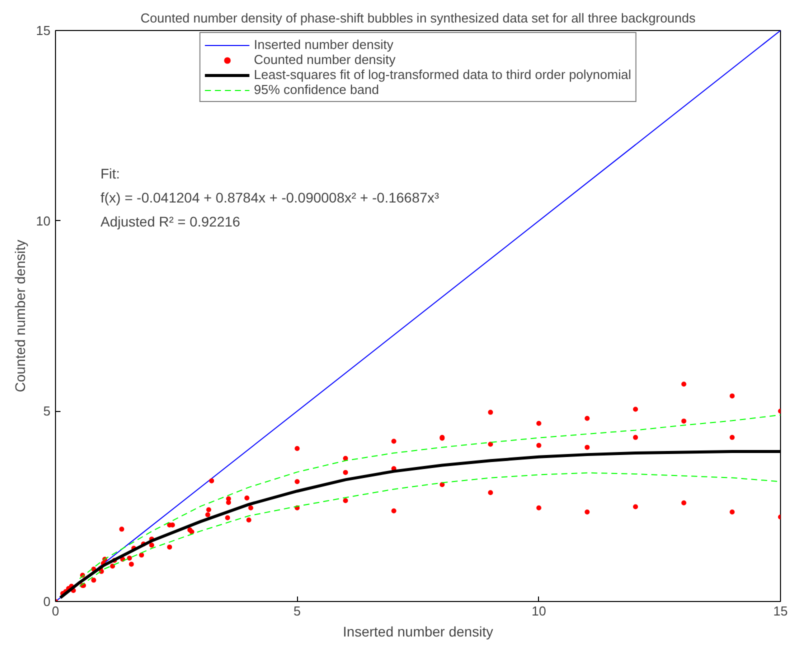 This screenshot has height=651, width=790. I want to click on x-tick-label: 10, so click(539, 611).